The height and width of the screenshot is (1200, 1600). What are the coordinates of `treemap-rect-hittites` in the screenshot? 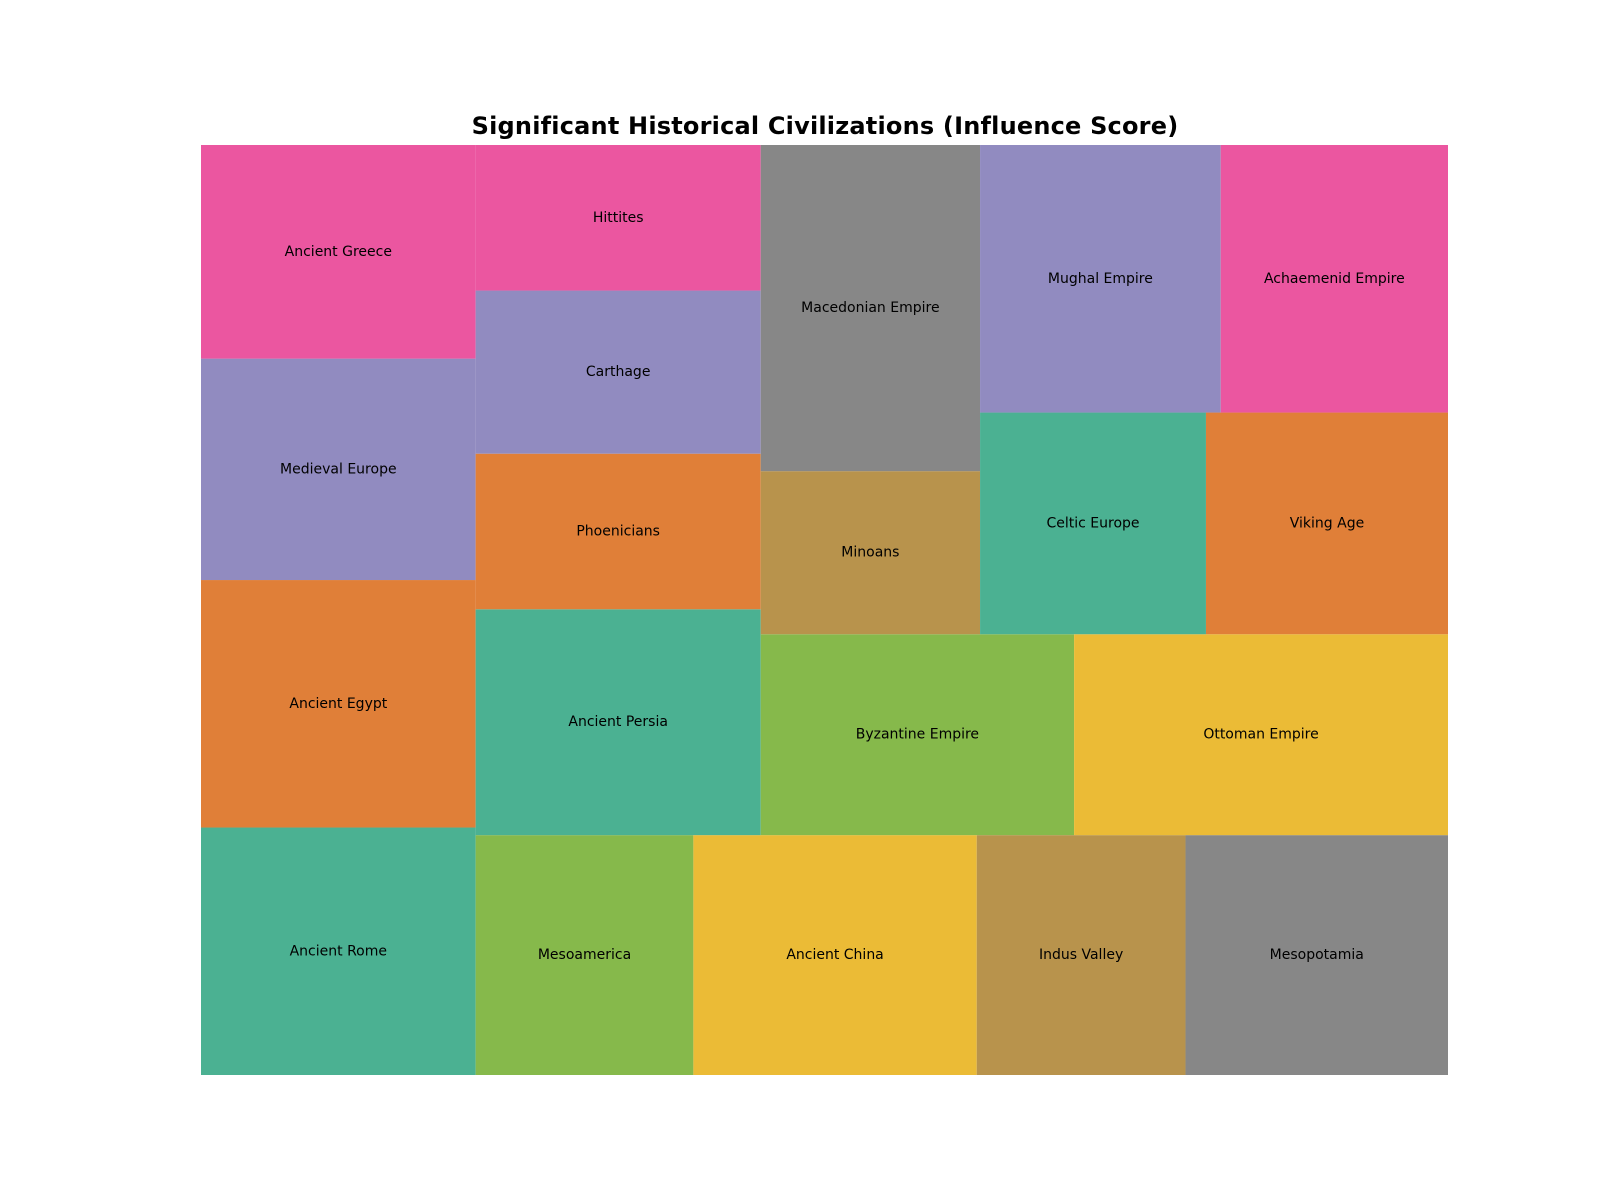 It's located at (618, 218).